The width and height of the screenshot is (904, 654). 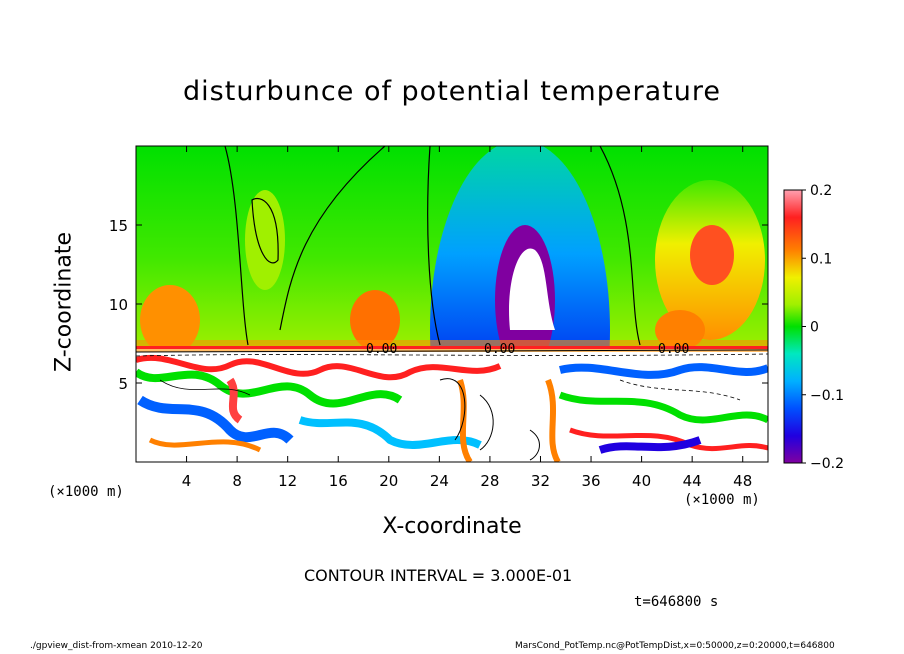 What do you see at coordinates (438, 575) in the screenshot?
I see `contour-interval-text: CONTOUR INTERVAL = 3.000E-01` at bounding box center [438, 575].